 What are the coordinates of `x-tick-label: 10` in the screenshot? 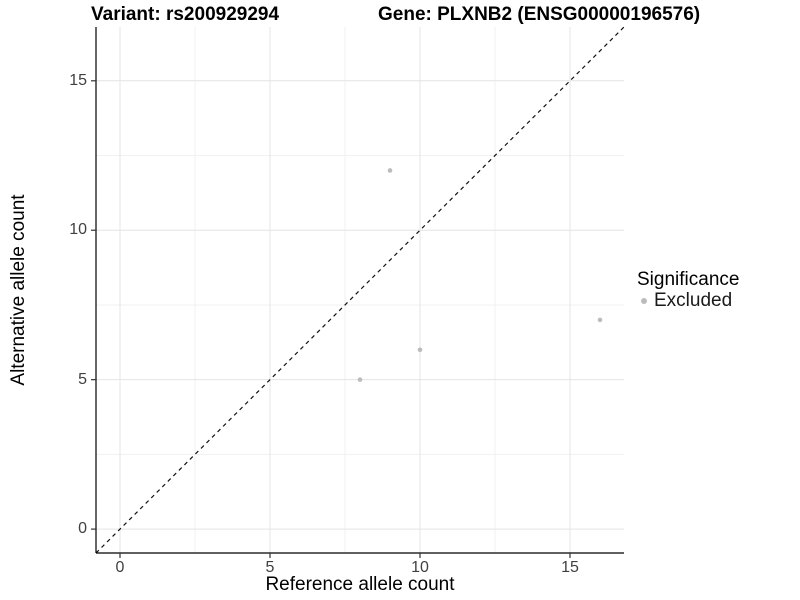 It's located at (420, 567).